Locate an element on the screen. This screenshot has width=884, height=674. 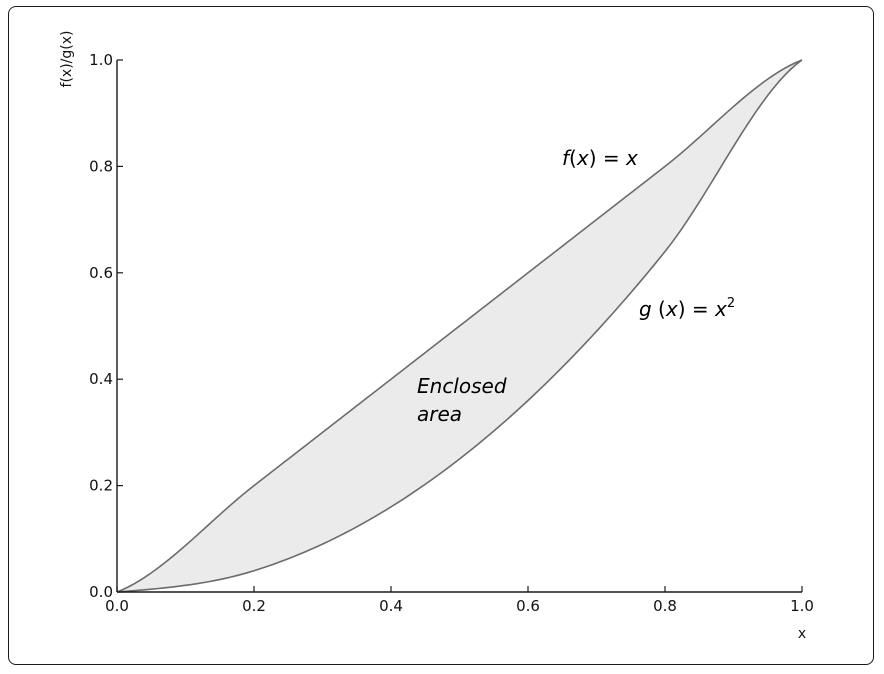
area-label-line1: Enclosed is located at coordinates (462, 386).